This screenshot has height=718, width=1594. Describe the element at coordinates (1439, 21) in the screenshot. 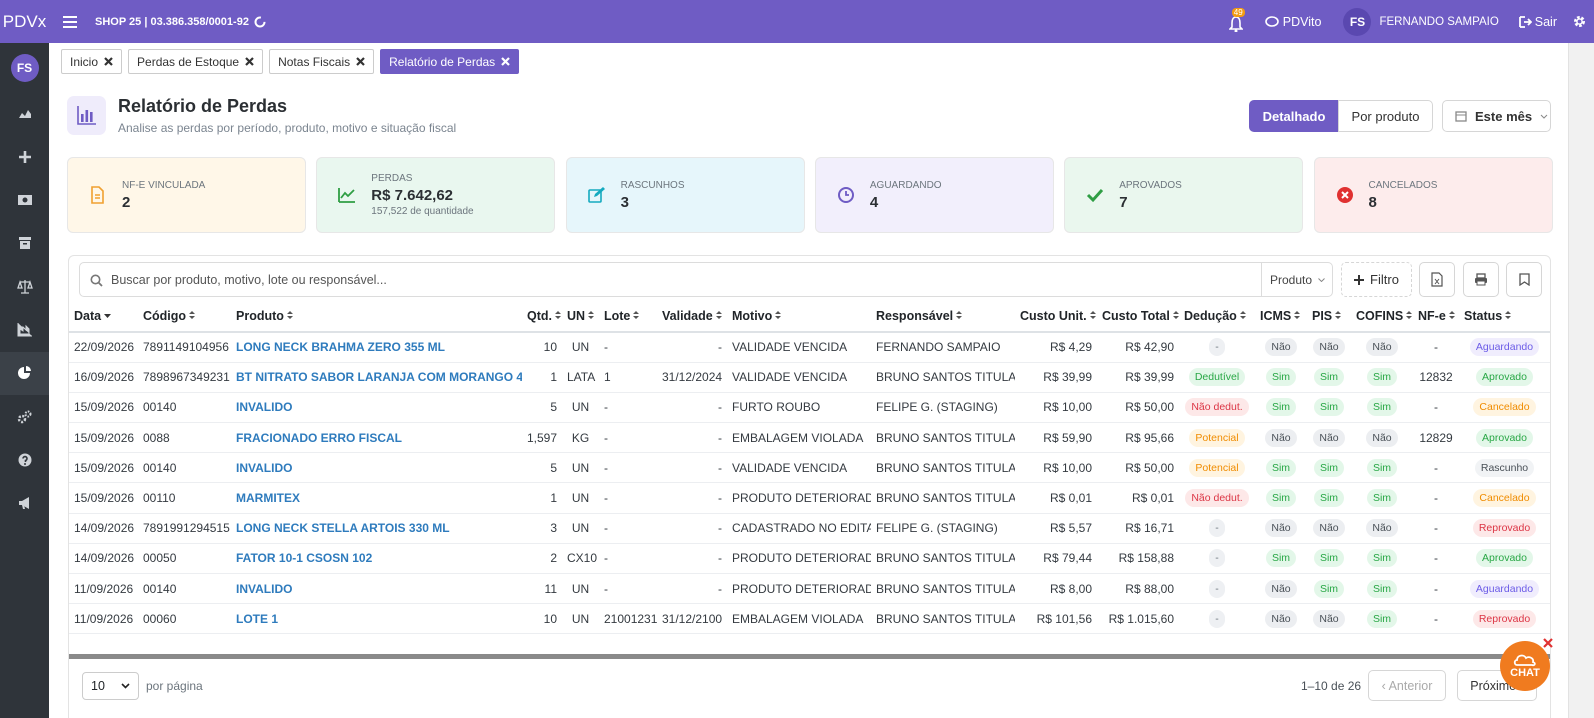

I see `user-name: FERNANDO SAMPAIO` at that location.